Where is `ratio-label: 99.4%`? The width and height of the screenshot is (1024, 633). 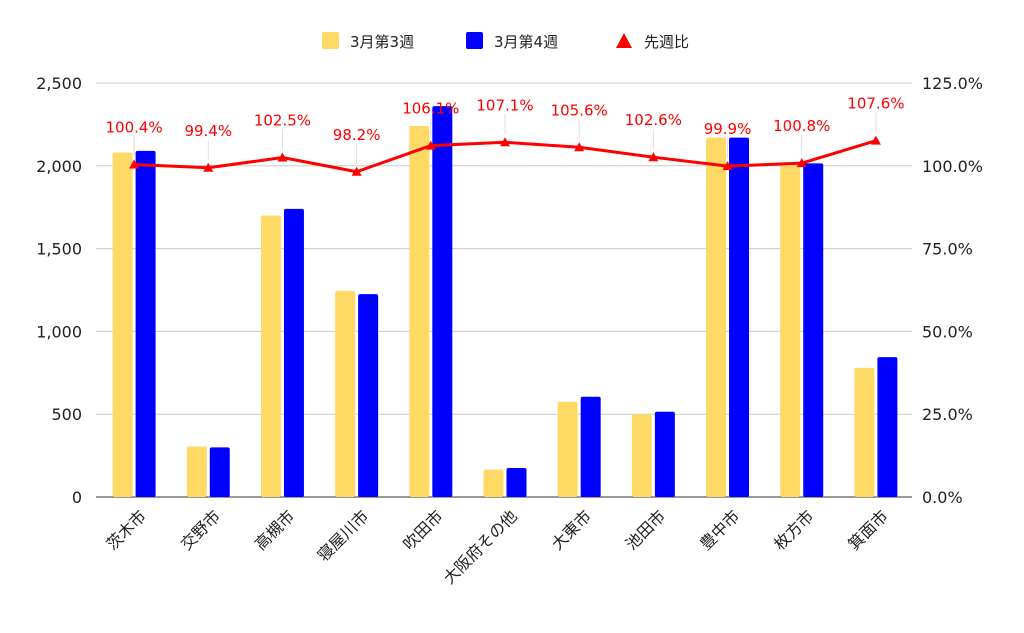
ratio-label: 99.4% is located at coordinates (208, 131).